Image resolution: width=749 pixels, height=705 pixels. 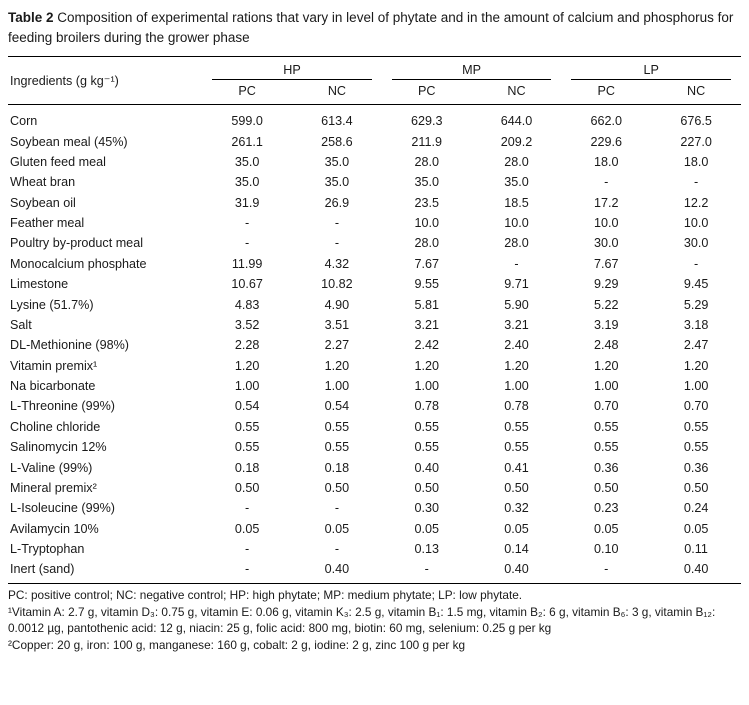 I want to click on value-cell: 3.21, so click(x=426, y=324).